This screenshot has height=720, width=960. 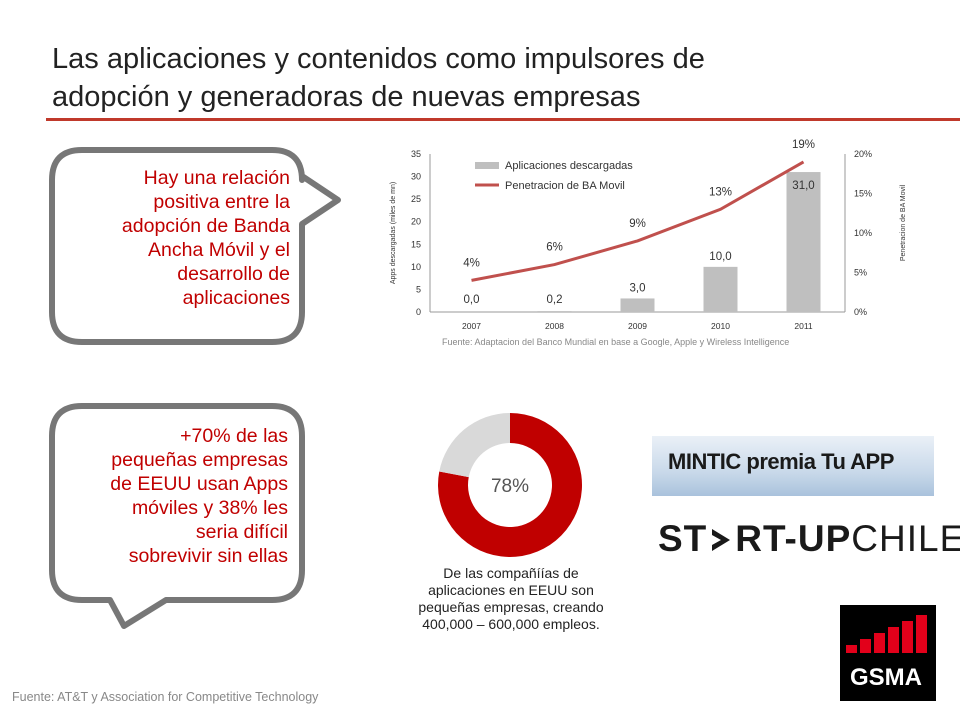 I want to click on startup-logo-part3: CHILE, so click(x=905, y=538).